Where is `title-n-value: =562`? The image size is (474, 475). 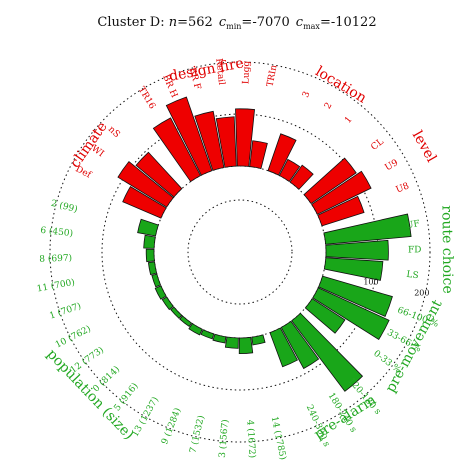 title-n-value: =562 is located at coordinates (195, 22).